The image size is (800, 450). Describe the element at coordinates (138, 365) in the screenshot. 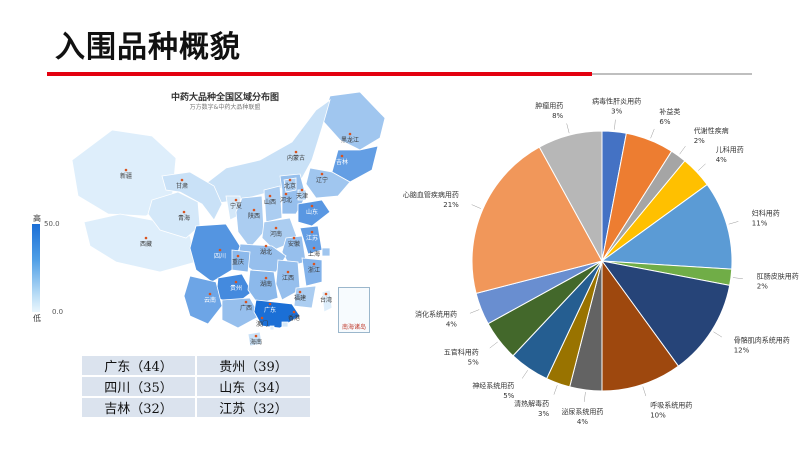

I see `ranking-cell: 广东（44）` at that location.